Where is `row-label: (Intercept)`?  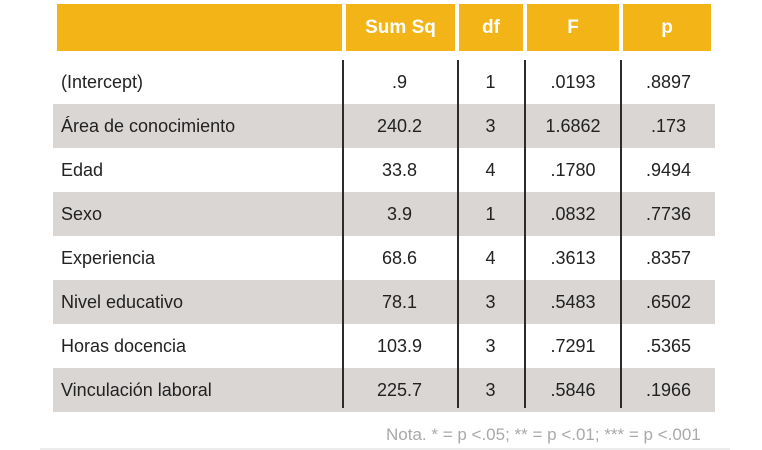
row-label: (Intercept) is located at coordinates (102, 81).